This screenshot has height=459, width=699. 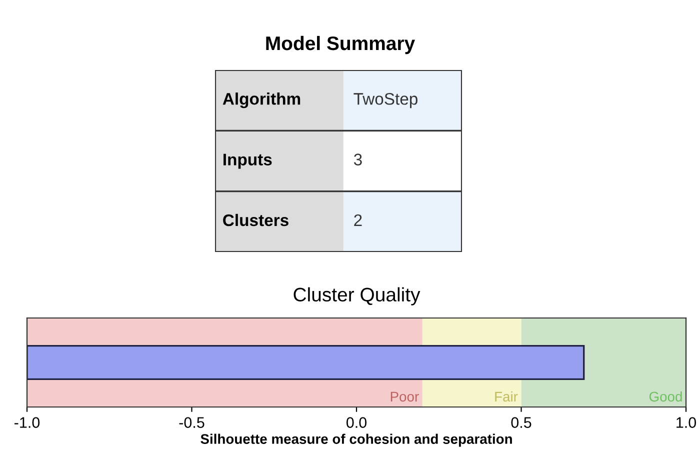 I want to click on x-tick-label: 0.5, so click(x=521, y=422).